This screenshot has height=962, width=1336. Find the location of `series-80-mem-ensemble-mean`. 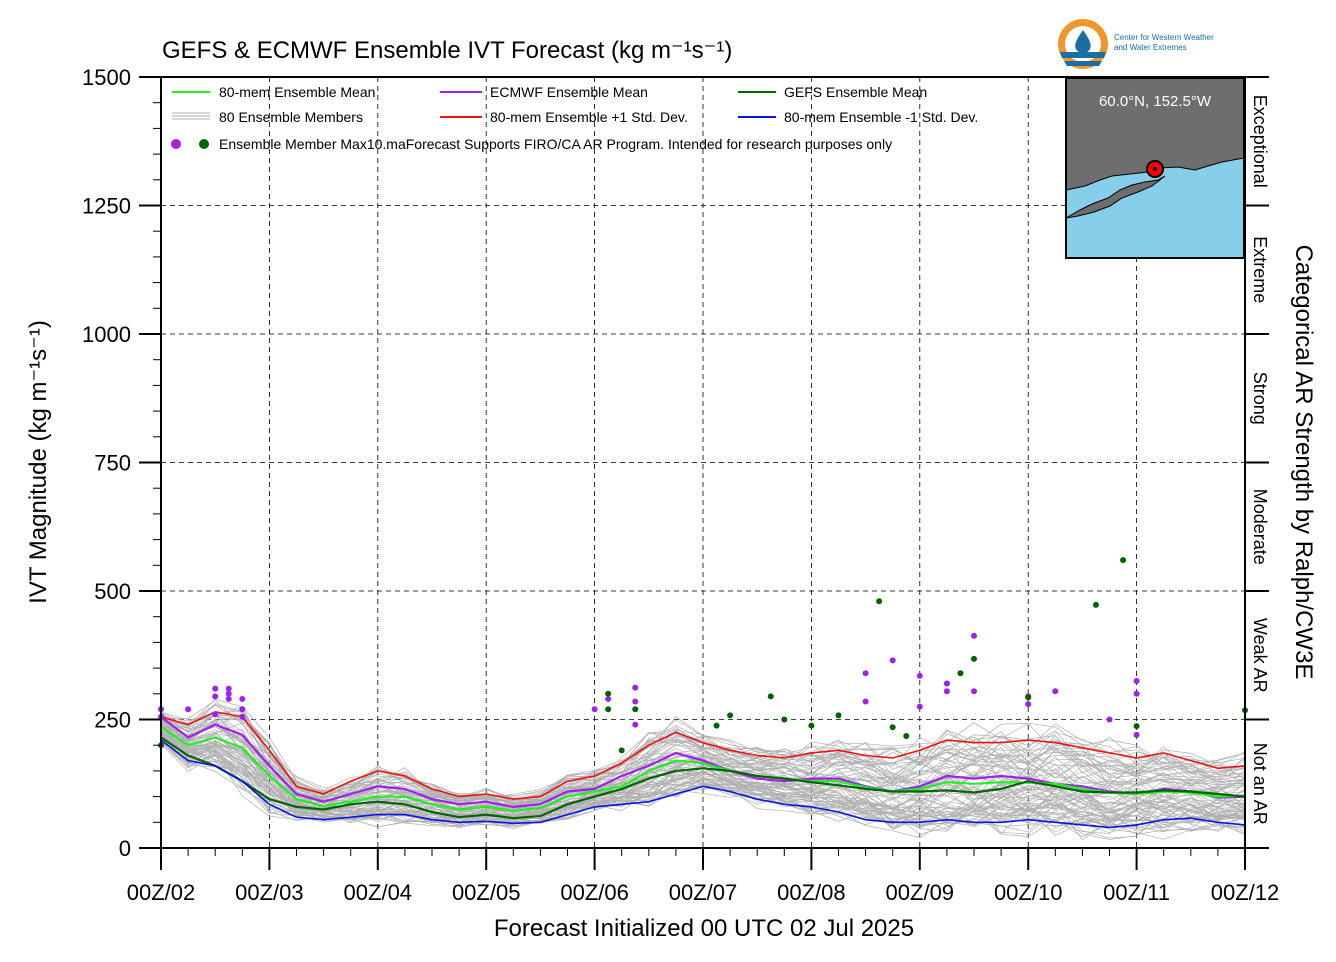

series-80-mem-ensemble-mean is located at coordinates (703, 769).